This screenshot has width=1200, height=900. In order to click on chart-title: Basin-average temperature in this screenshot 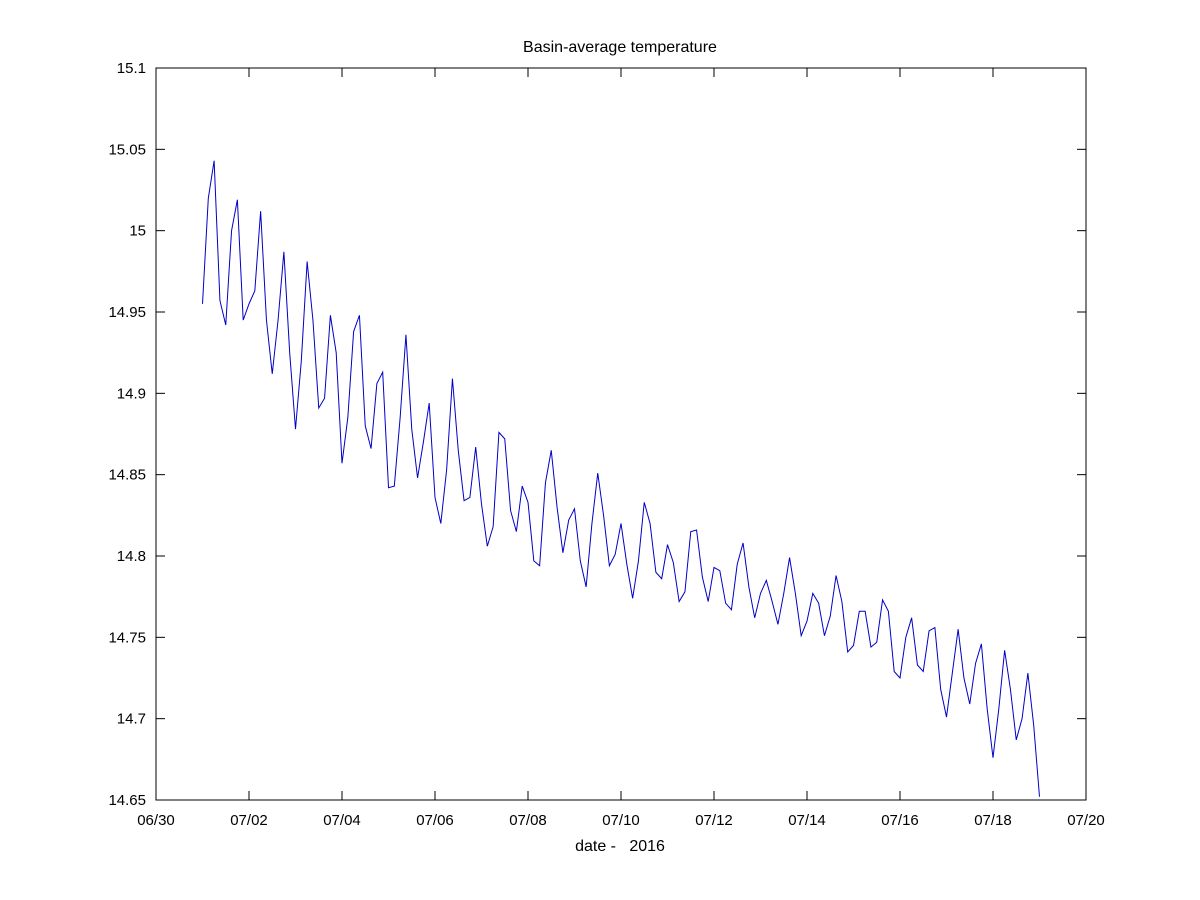, I will do `click(620, 47)`.